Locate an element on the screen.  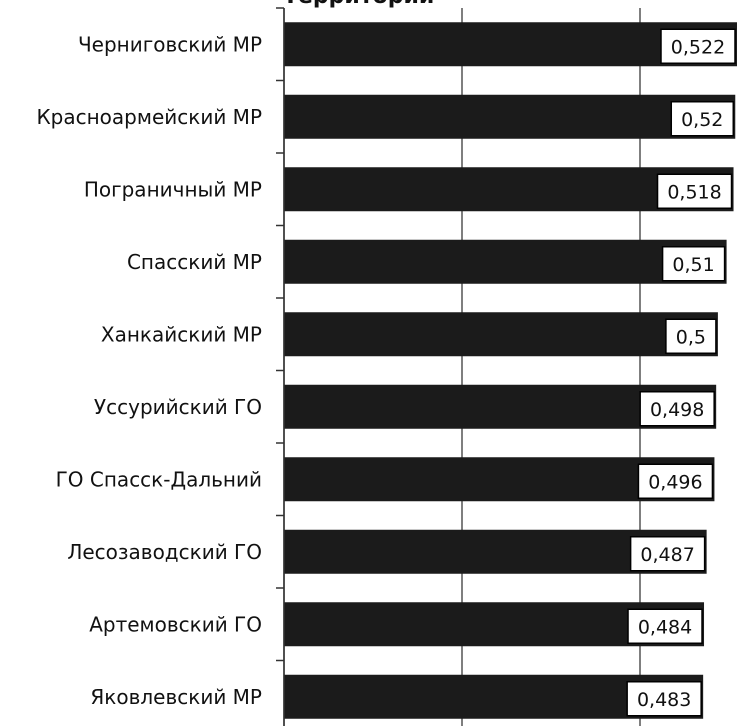
data-label: 0,484 is located at coordinates (665, 627).